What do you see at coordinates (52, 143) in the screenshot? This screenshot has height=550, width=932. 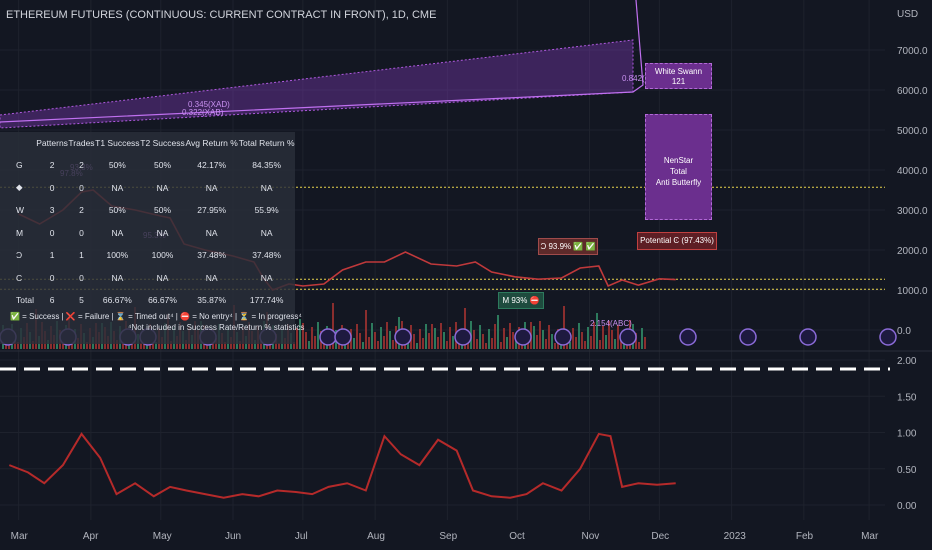 I see `table-header-cell: Patterns` at bounding box center [52, 143].